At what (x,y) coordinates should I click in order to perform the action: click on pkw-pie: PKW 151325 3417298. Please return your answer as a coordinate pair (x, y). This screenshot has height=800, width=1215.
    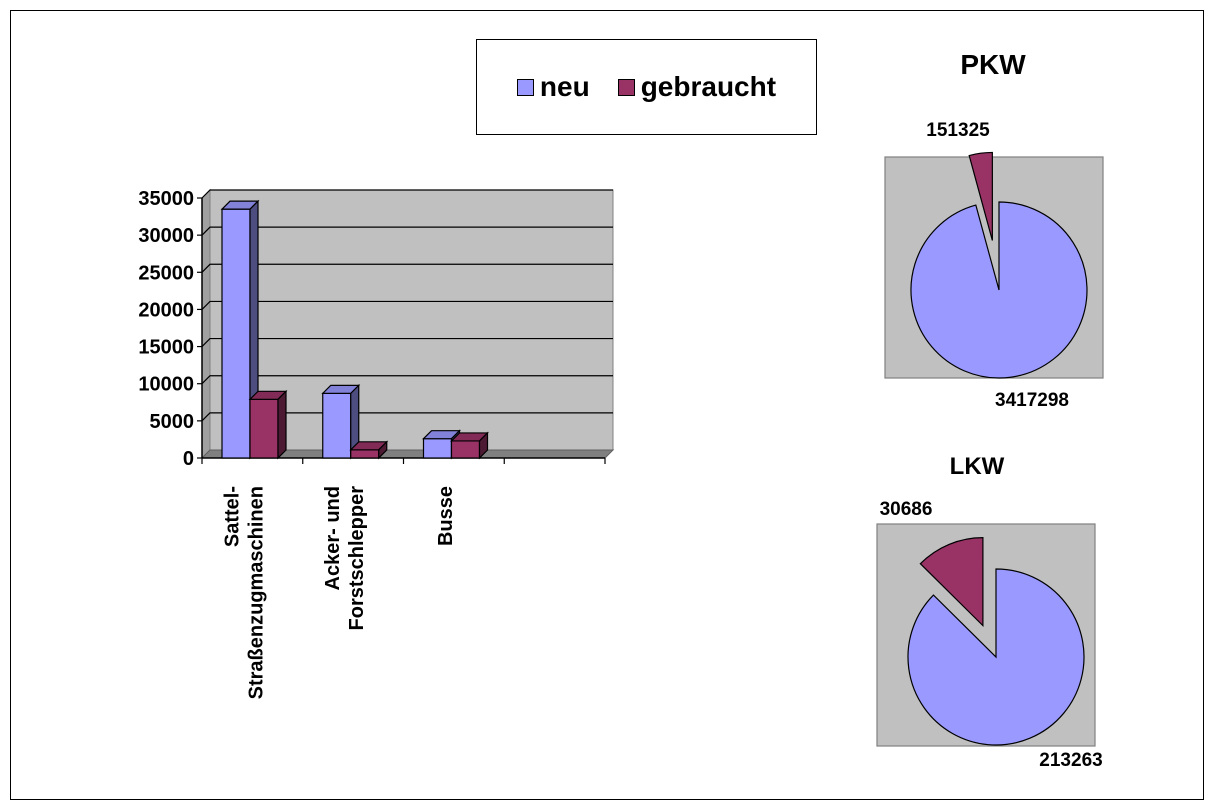
    Looking at the image, I should click on (994, 230).